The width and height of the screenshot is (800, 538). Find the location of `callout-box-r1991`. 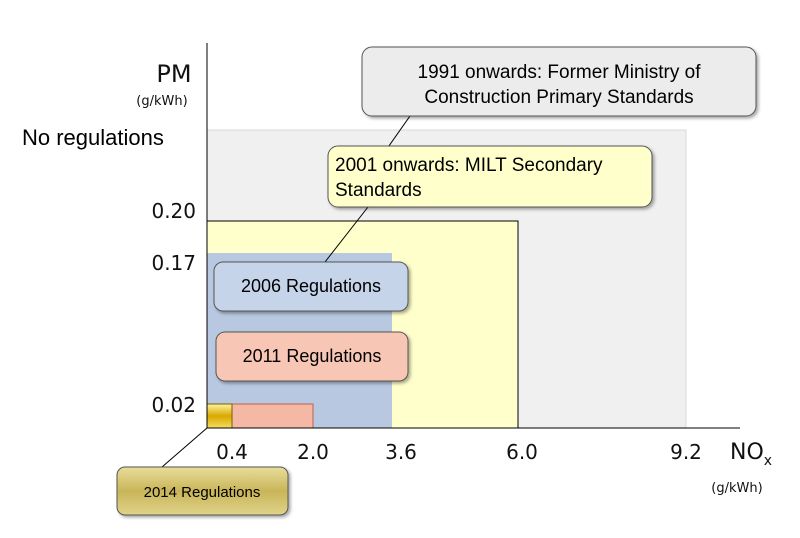

callout-box-r1991 is located at coordinates (559, 81).